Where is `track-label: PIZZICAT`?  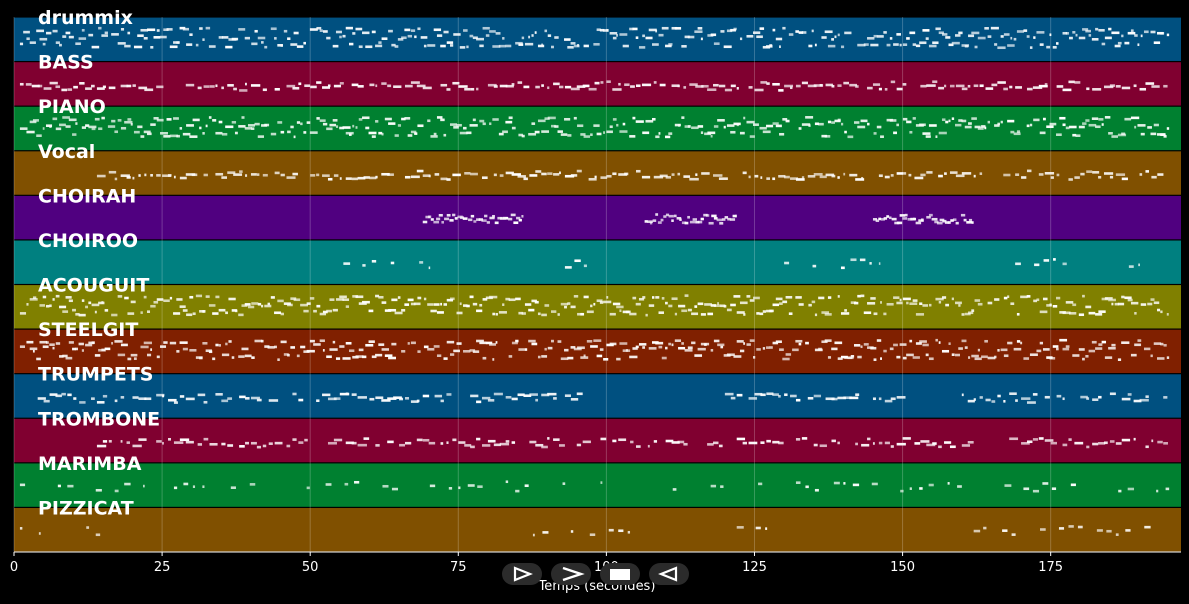
track-label: PIZZICAT is located at coordinates (86, 508).